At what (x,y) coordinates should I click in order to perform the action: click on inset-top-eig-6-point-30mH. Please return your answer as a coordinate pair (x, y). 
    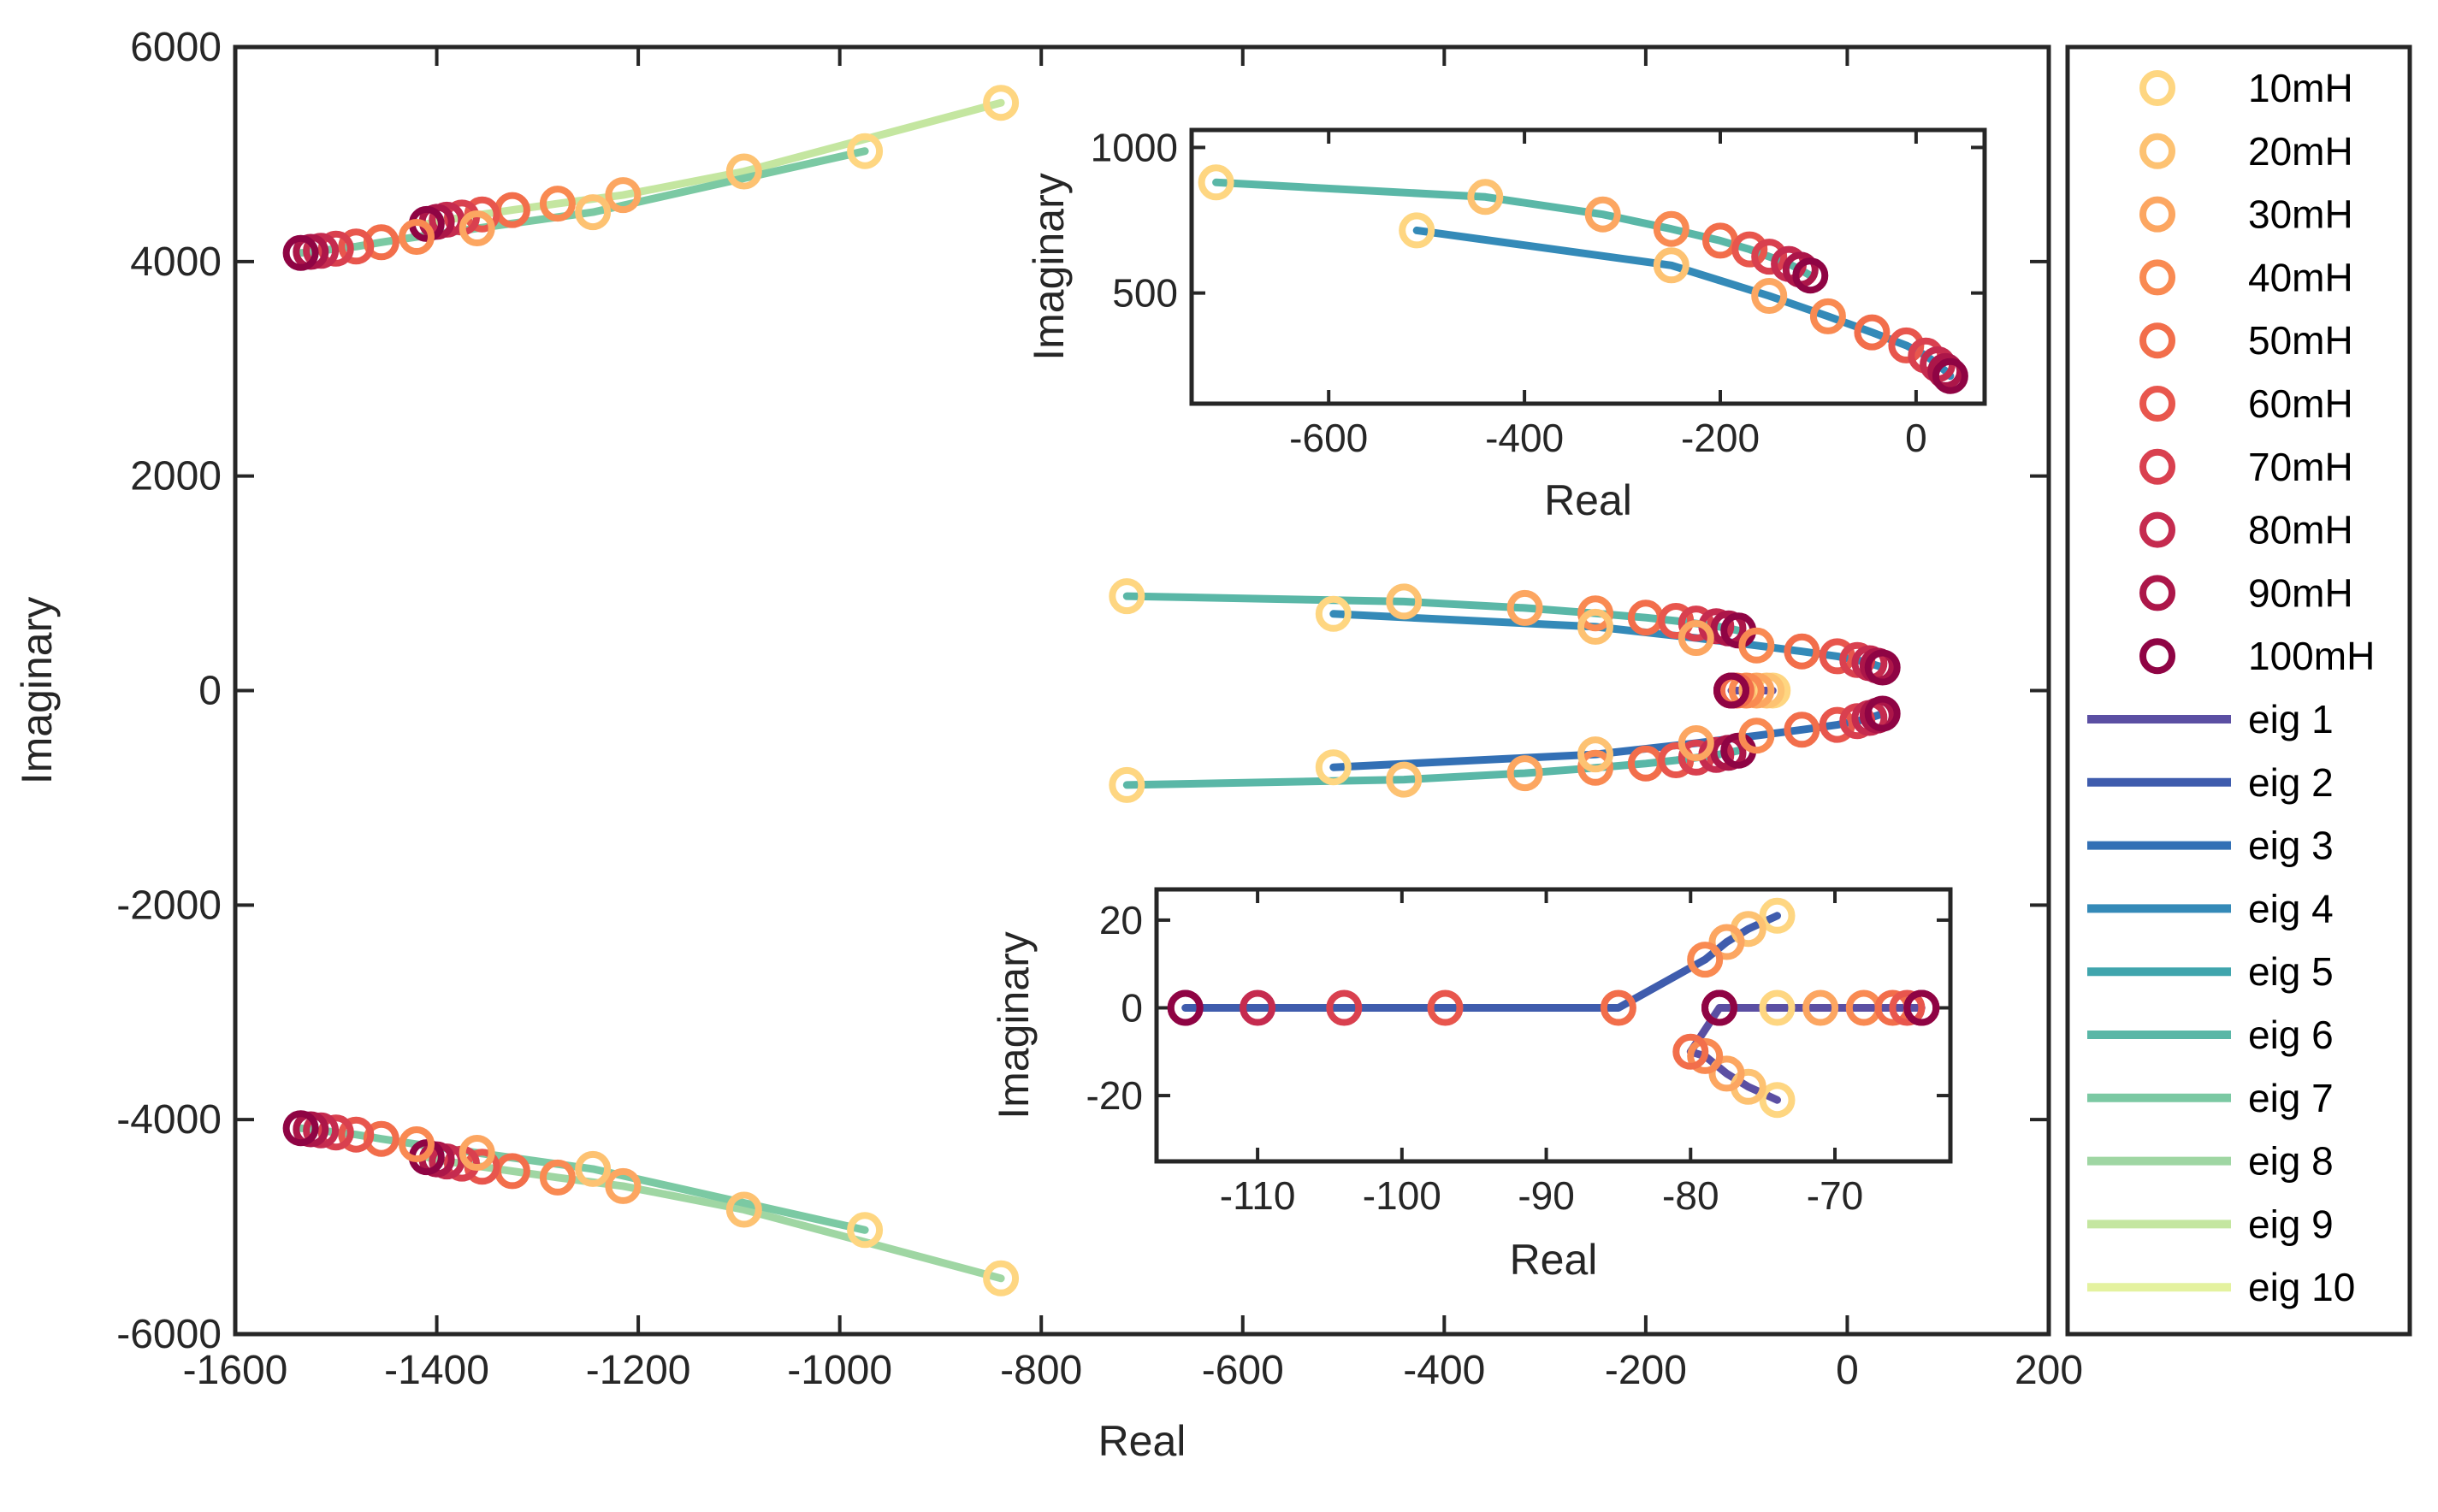
    Looking at the image, I should click on (1602, 214).